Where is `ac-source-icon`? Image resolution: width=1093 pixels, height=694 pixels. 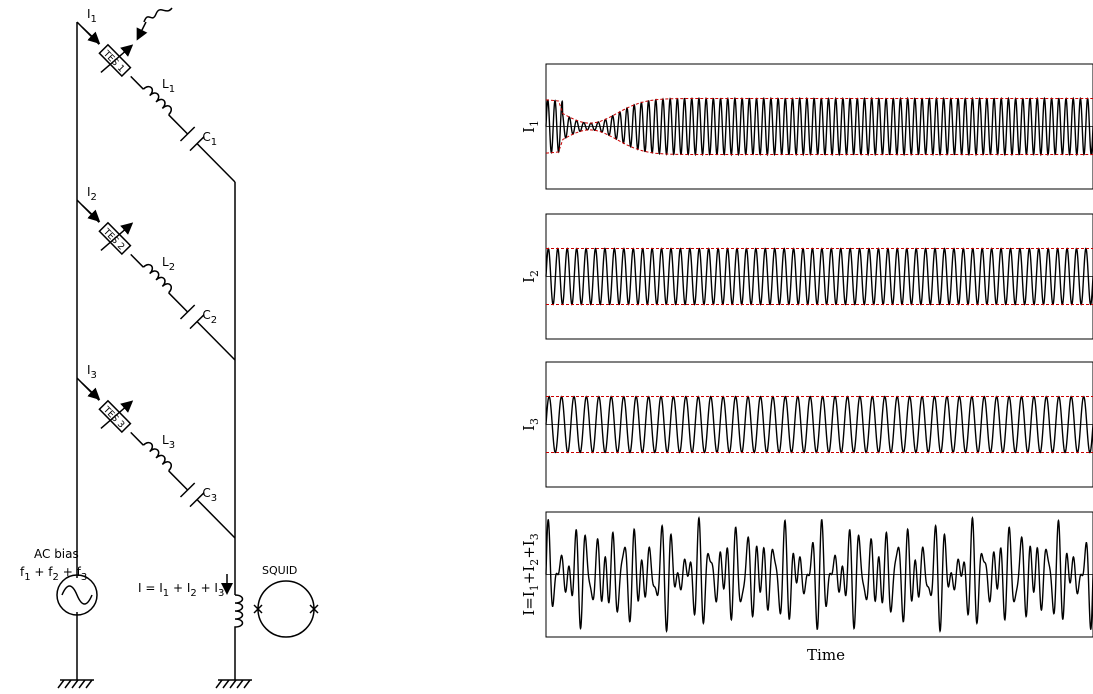 ac-source-icon is located at coordinates (77, 595).